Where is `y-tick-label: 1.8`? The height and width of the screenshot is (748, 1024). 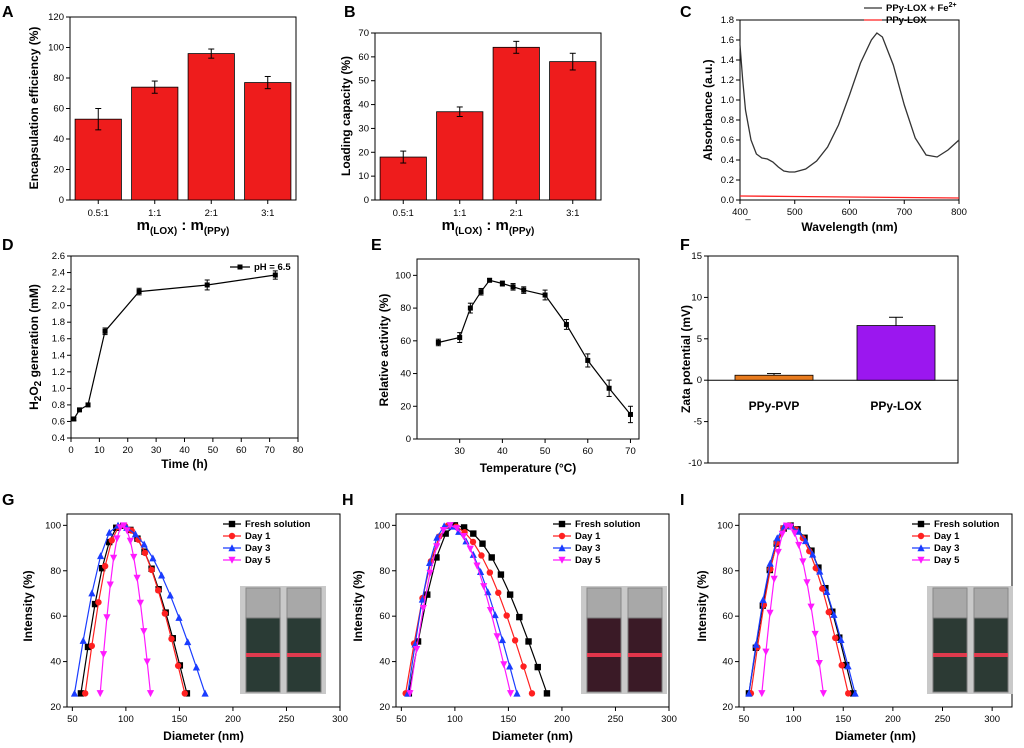
y-tick-label: 1.8 is located at coordinates (58, 322).